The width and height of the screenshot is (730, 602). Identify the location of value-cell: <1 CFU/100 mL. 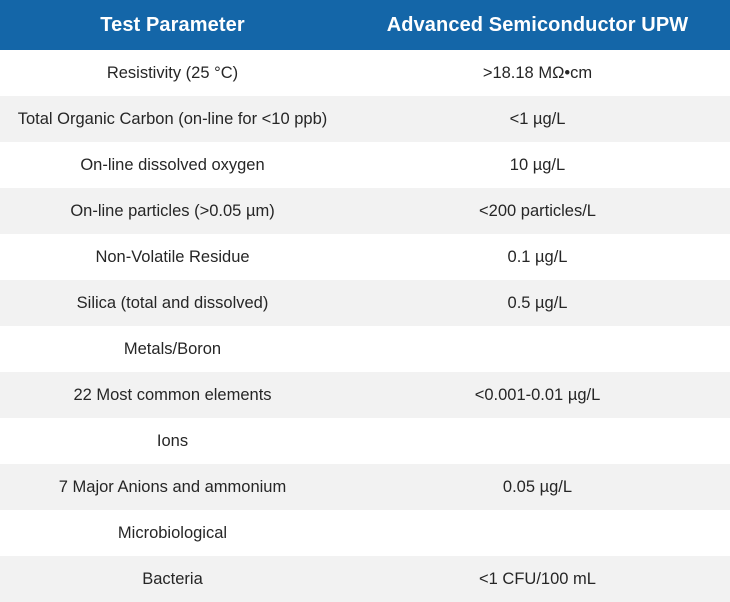
(537, 579).